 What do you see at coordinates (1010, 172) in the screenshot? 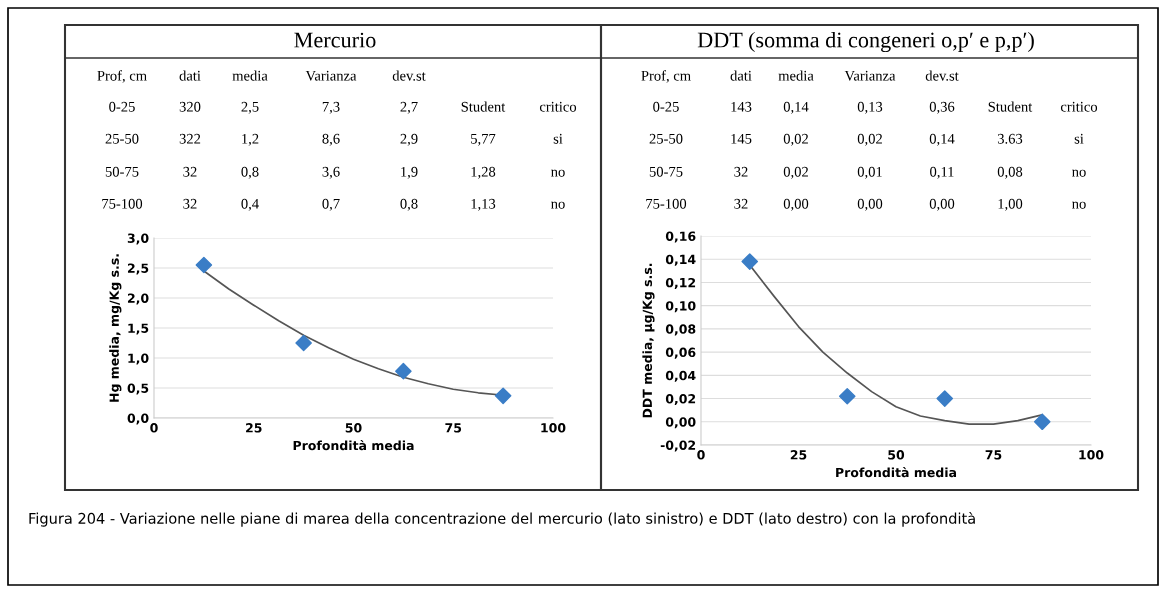
I see `text: 0,08` at bounding box center [1010, 172].